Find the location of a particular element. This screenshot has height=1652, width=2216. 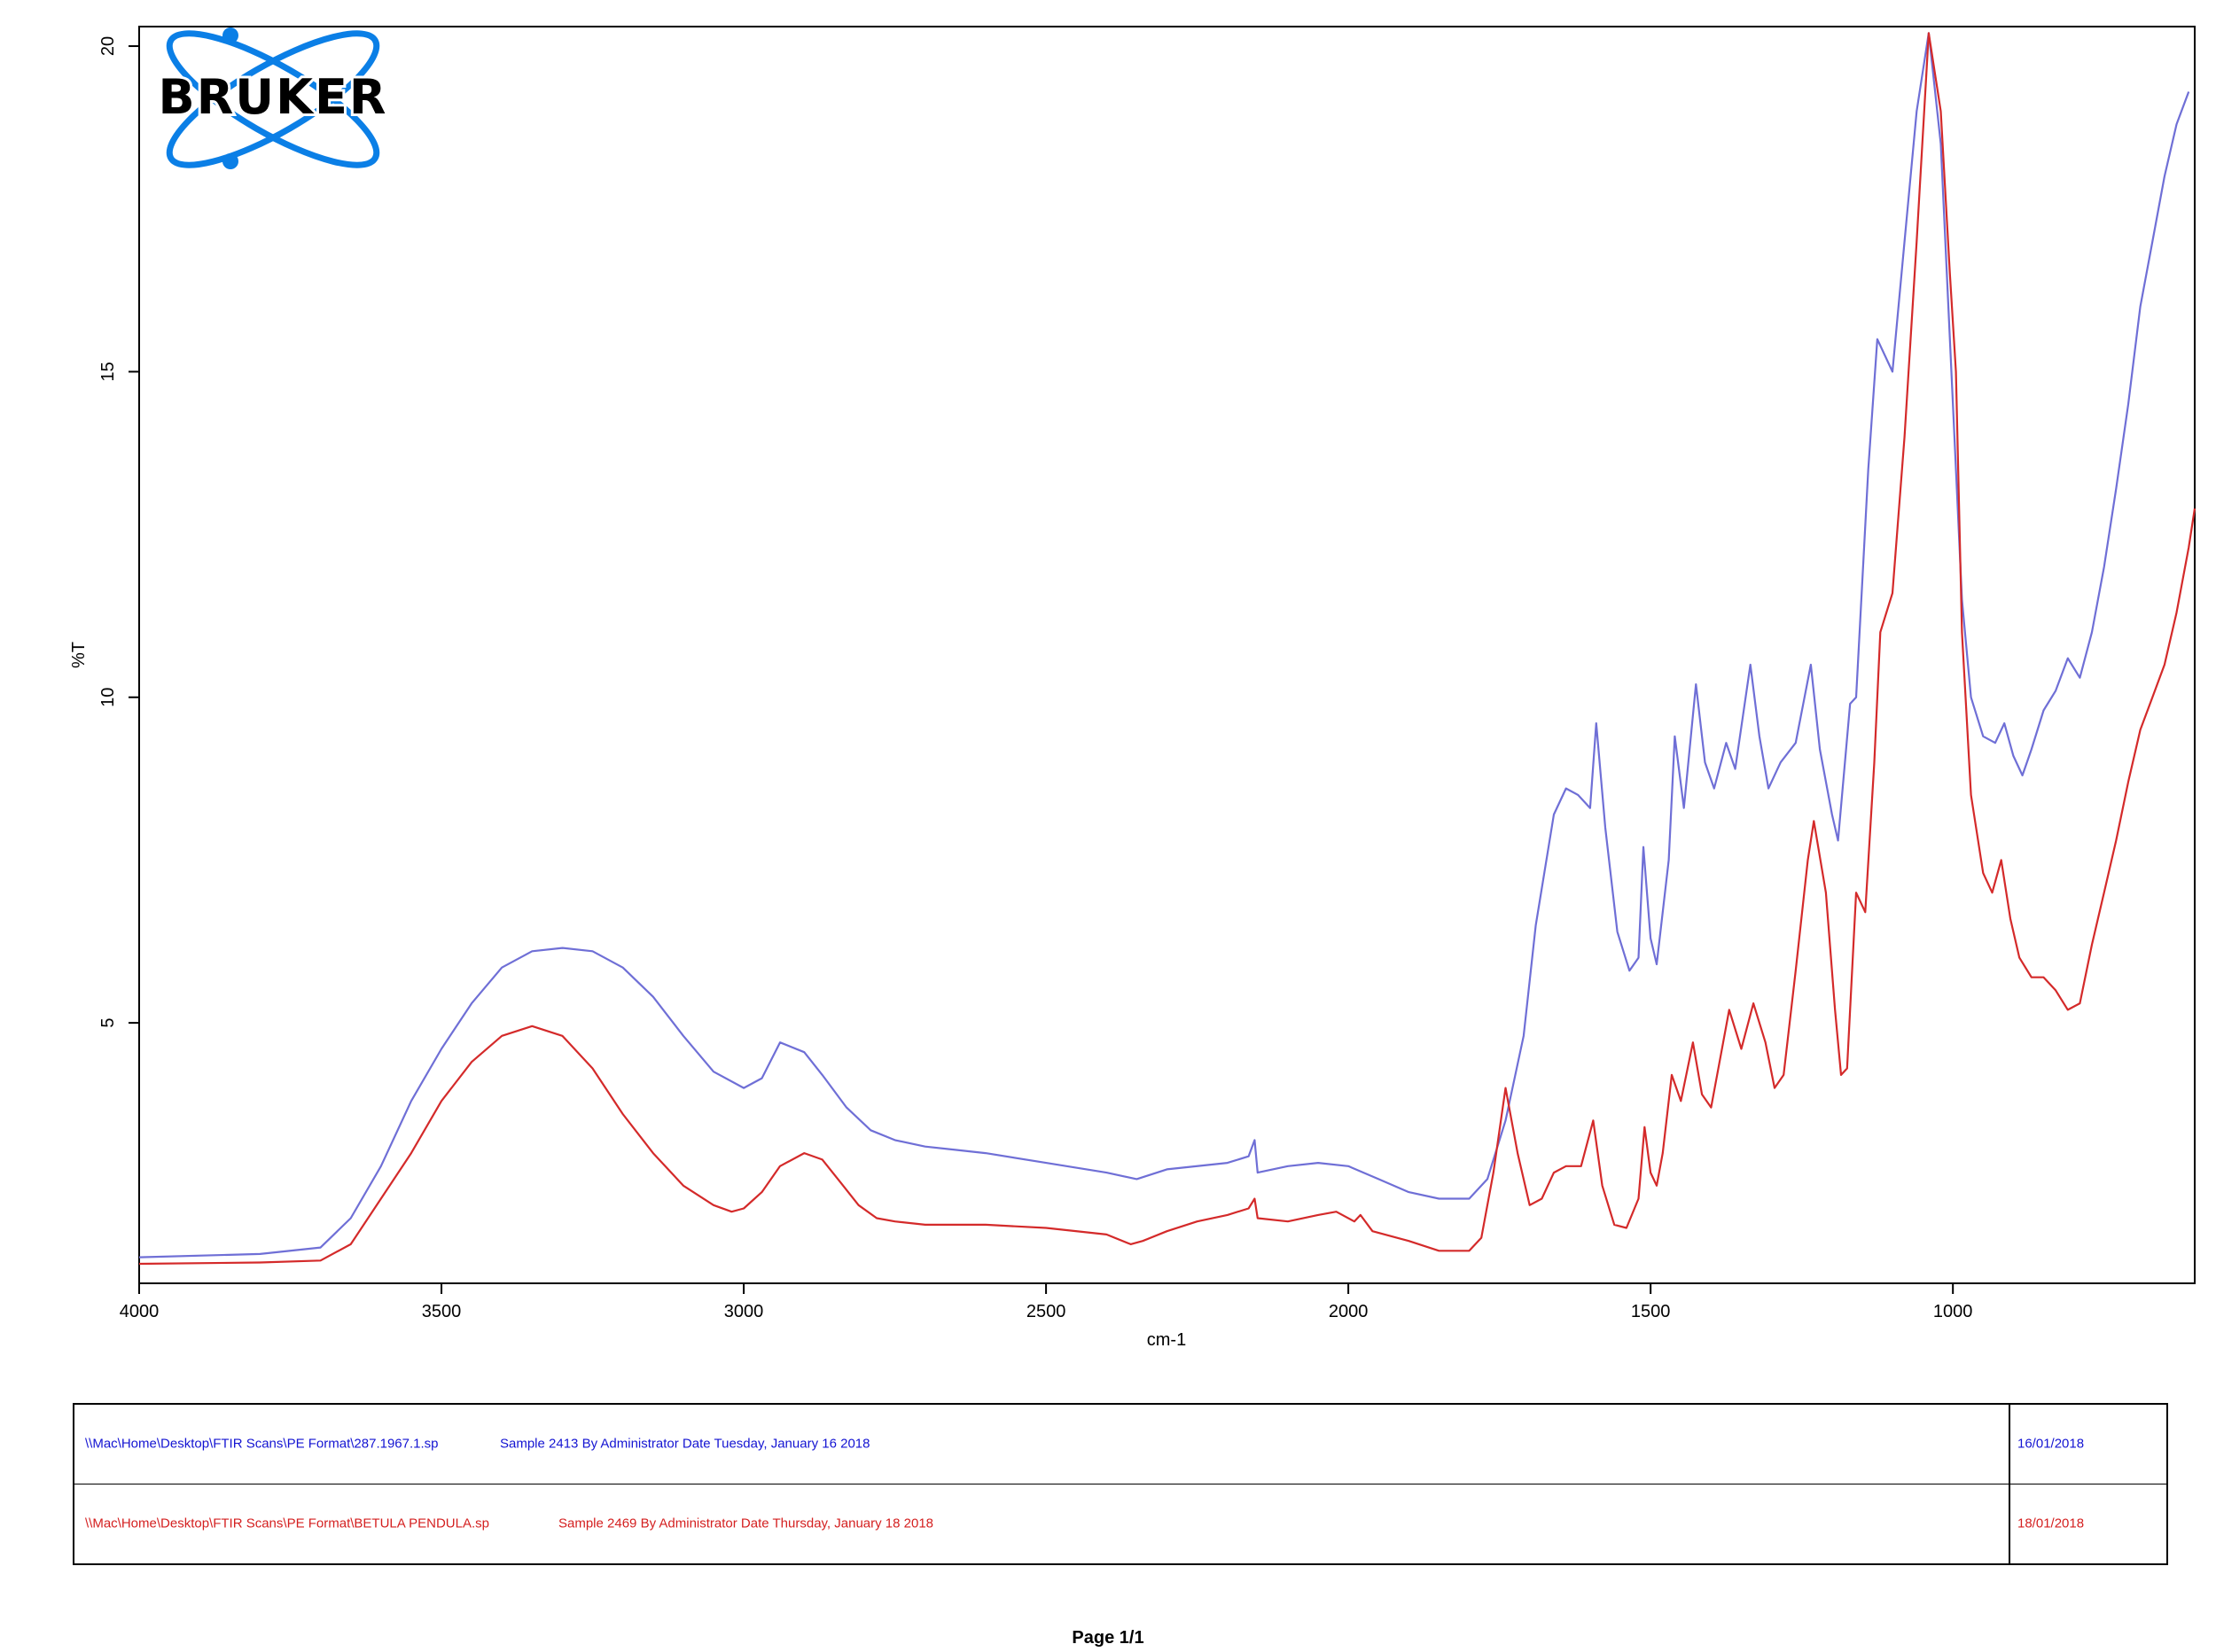

logo-text: BRUKER is located at coordinates (273, 97).